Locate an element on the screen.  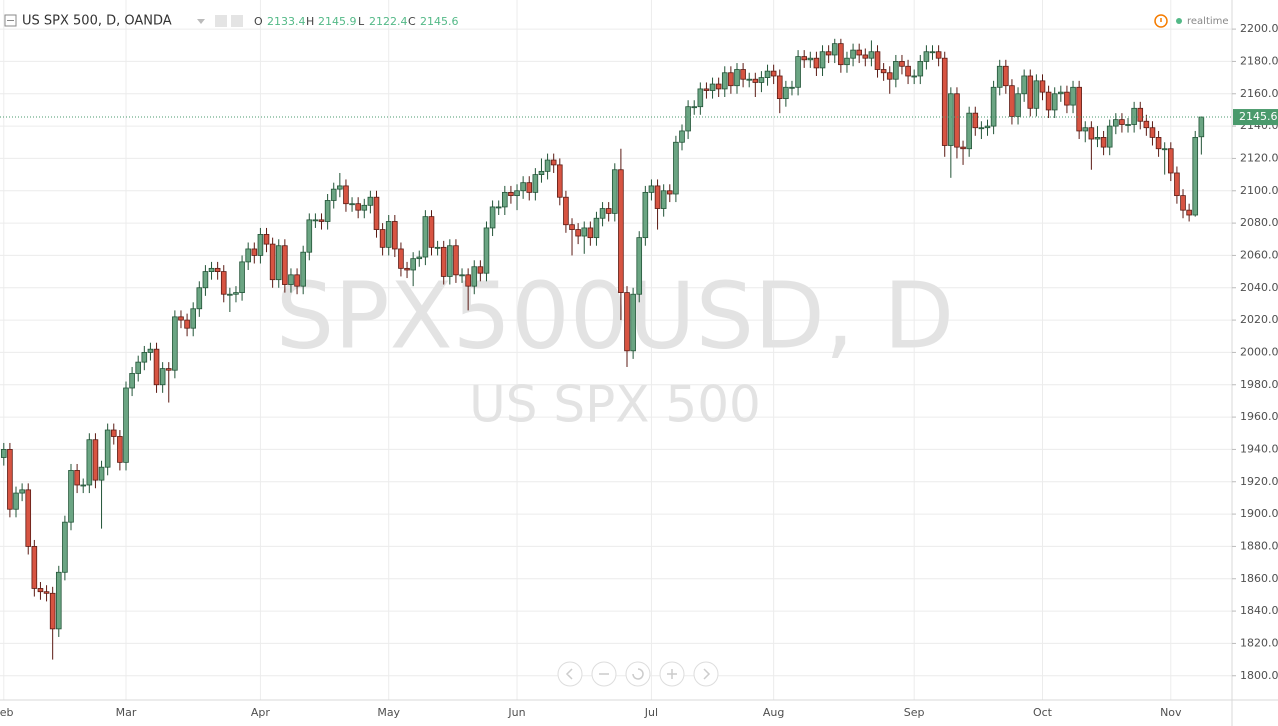
reset-button is located at coordinates (638, 674).